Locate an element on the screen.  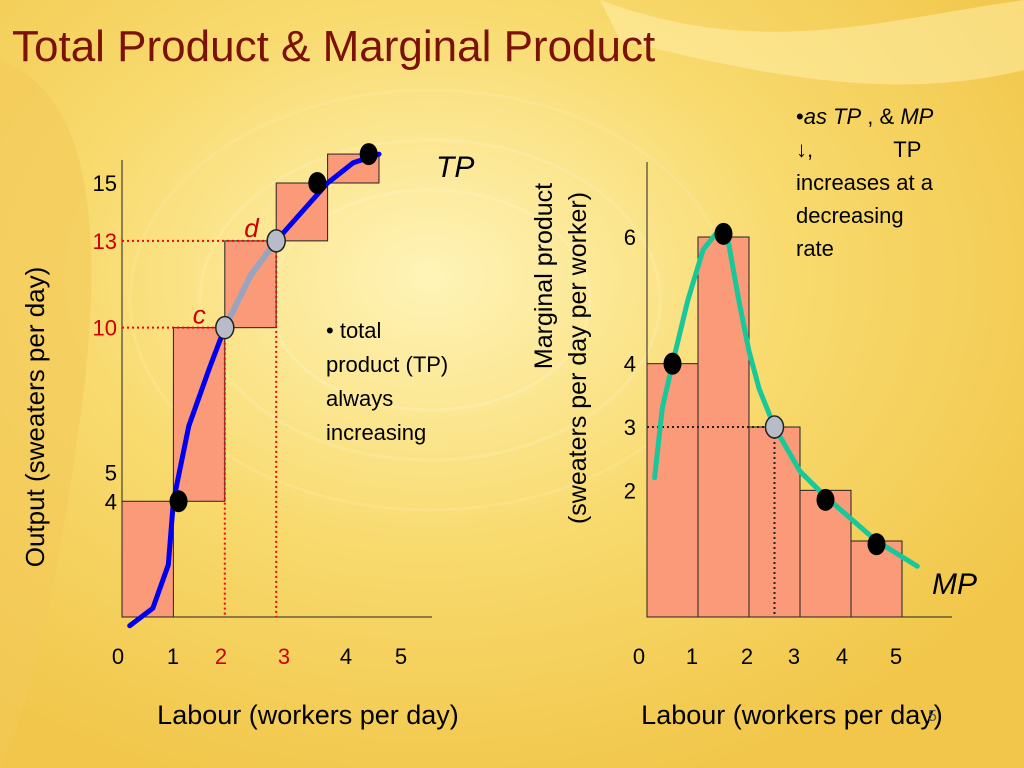
mp-note-tp: TP is located at coordinates (907, 149).